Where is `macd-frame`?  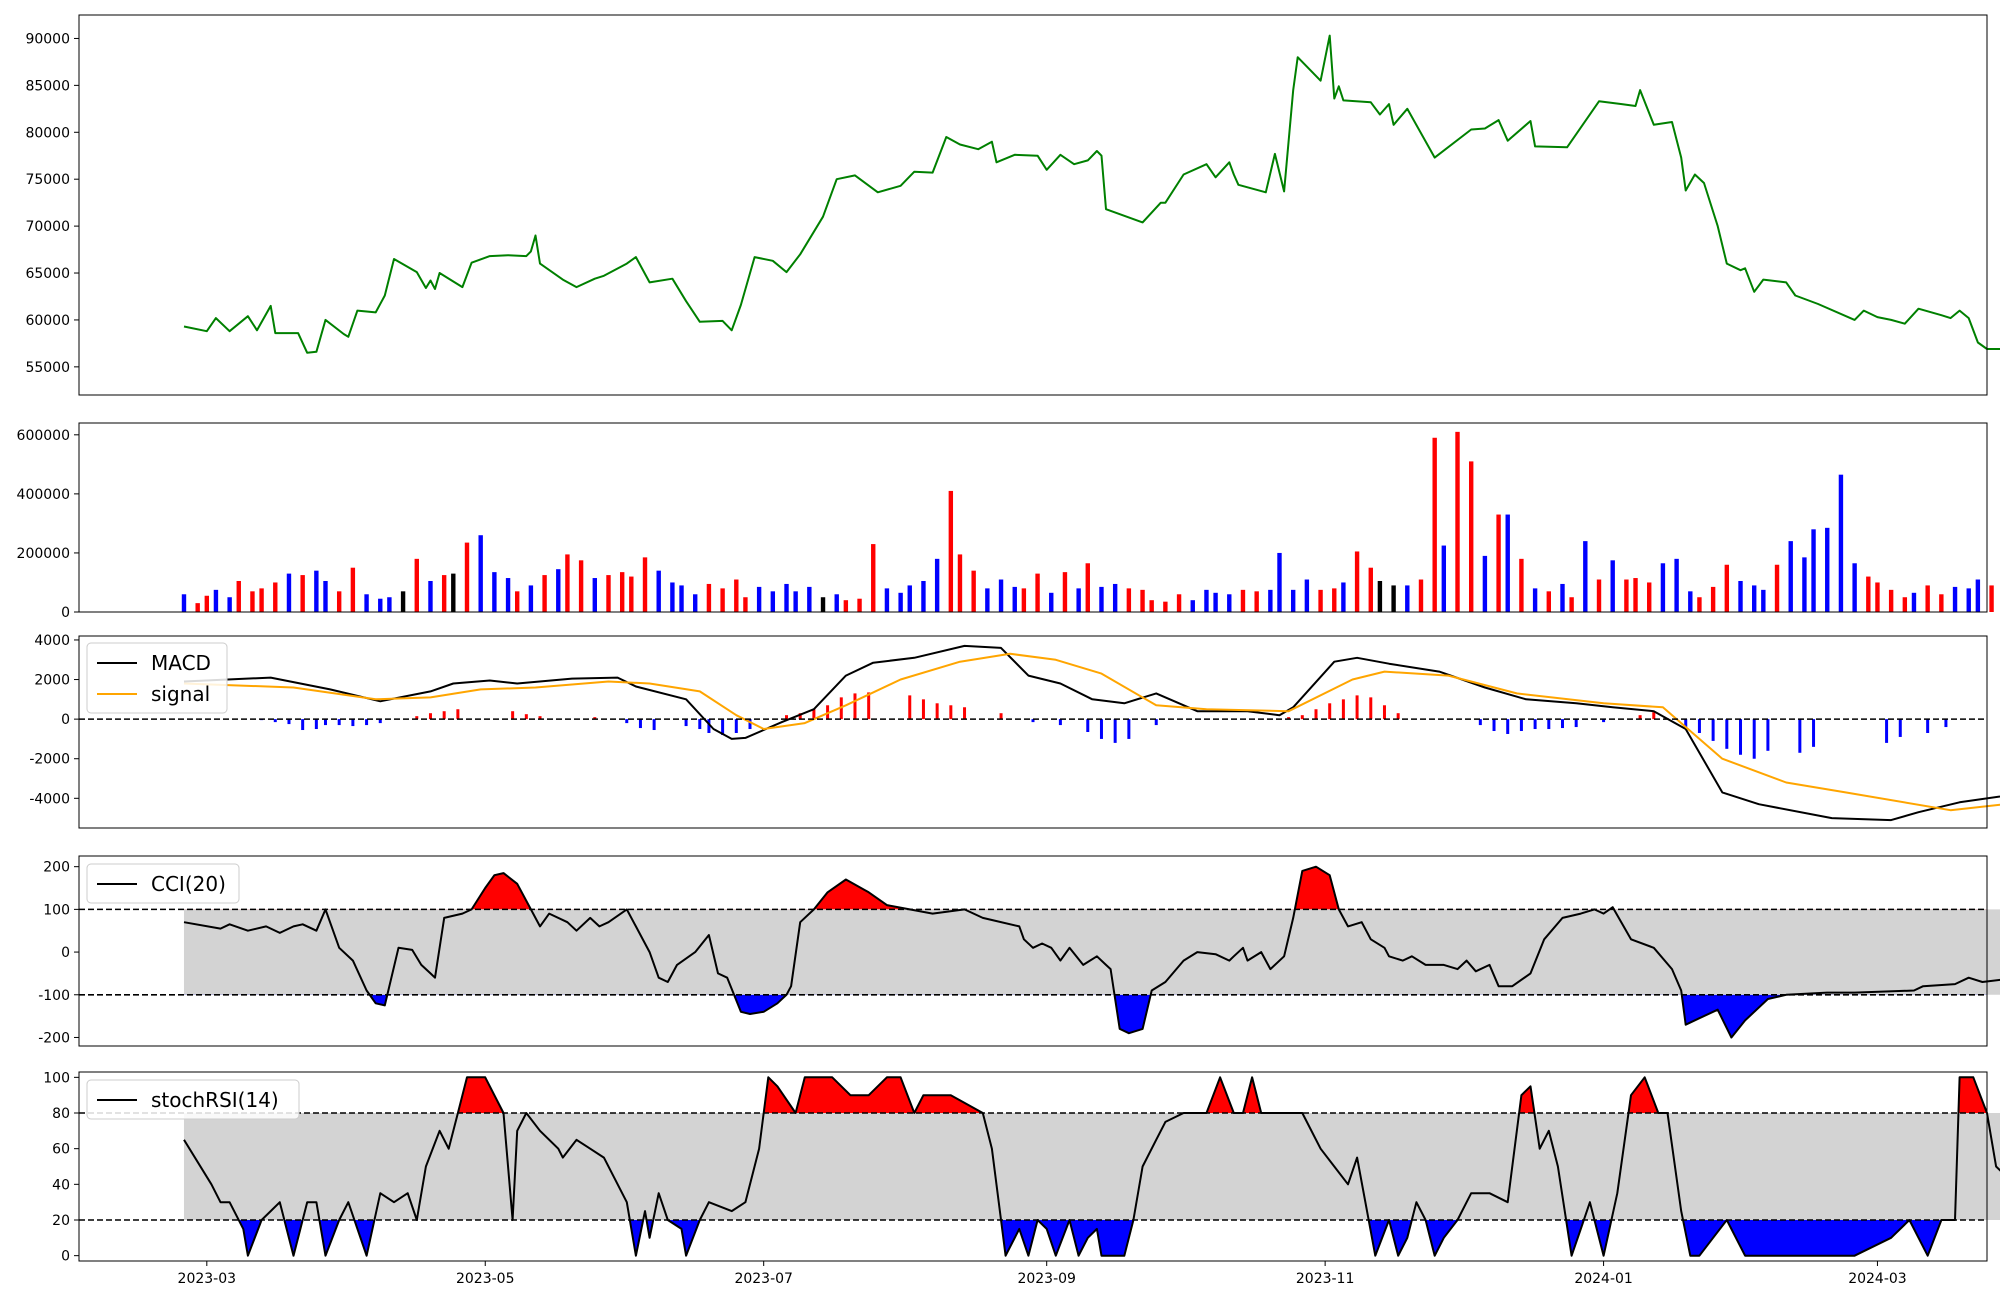
macd-frame is located at coordinates (1033, 732).